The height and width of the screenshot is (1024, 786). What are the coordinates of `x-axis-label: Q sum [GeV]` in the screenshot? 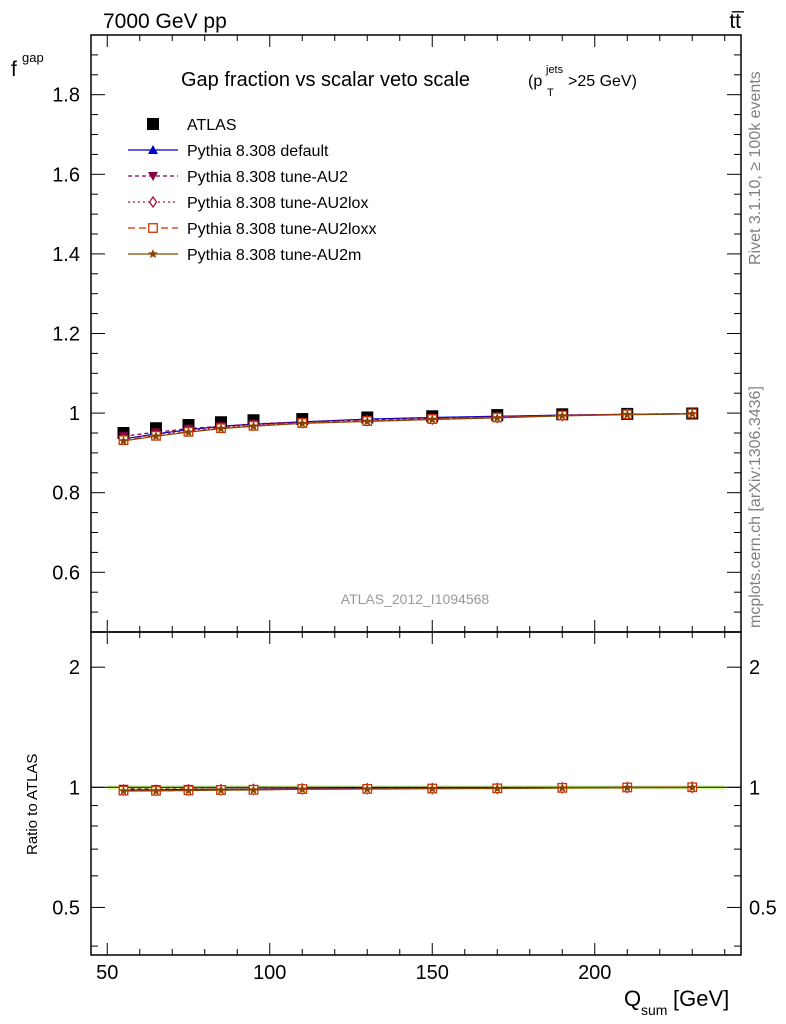 It's located at (676, 1002).